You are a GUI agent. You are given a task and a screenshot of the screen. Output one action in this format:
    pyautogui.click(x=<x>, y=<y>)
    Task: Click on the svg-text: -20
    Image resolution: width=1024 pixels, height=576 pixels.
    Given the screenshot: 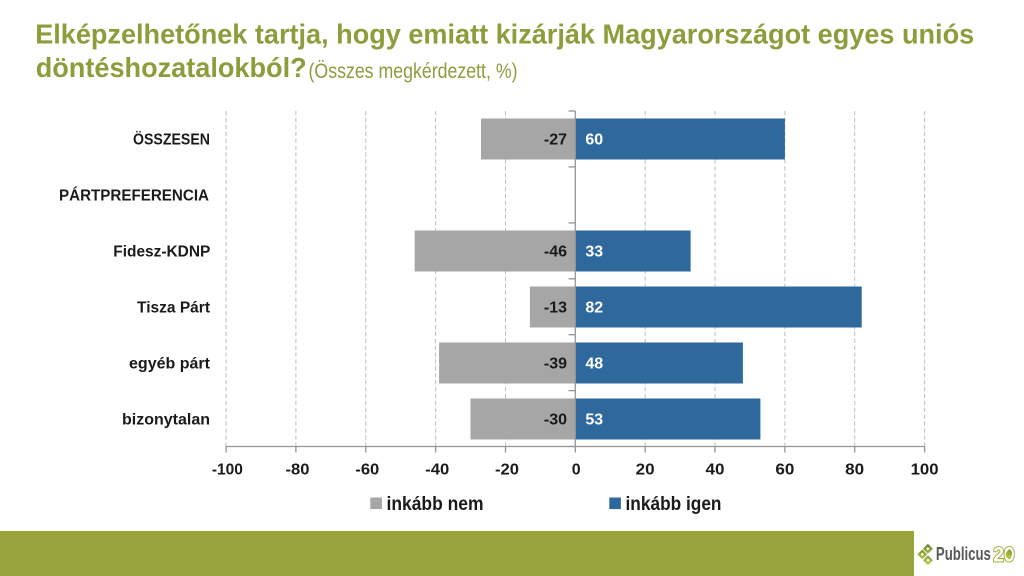 What is the action you would take?
    pyautogui.click(x=507, y=470)
    